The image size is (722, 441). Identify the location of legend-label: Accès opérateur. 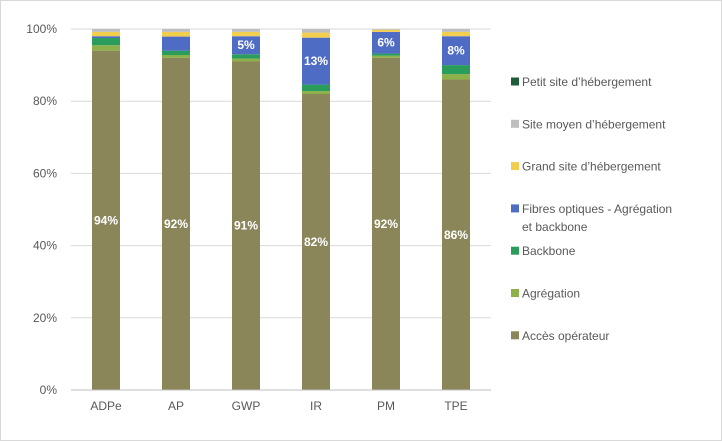
(565, 336).